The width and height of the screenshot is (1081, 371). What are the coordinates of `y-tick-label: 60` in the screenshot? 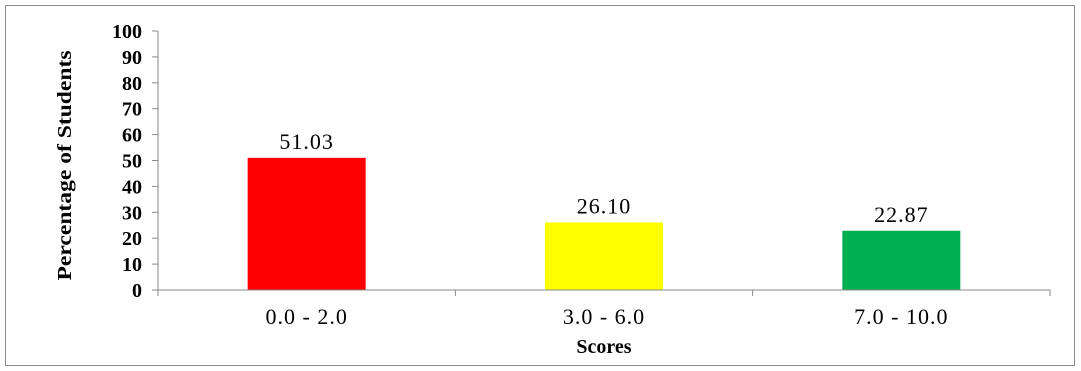 It's located at (132, 136).